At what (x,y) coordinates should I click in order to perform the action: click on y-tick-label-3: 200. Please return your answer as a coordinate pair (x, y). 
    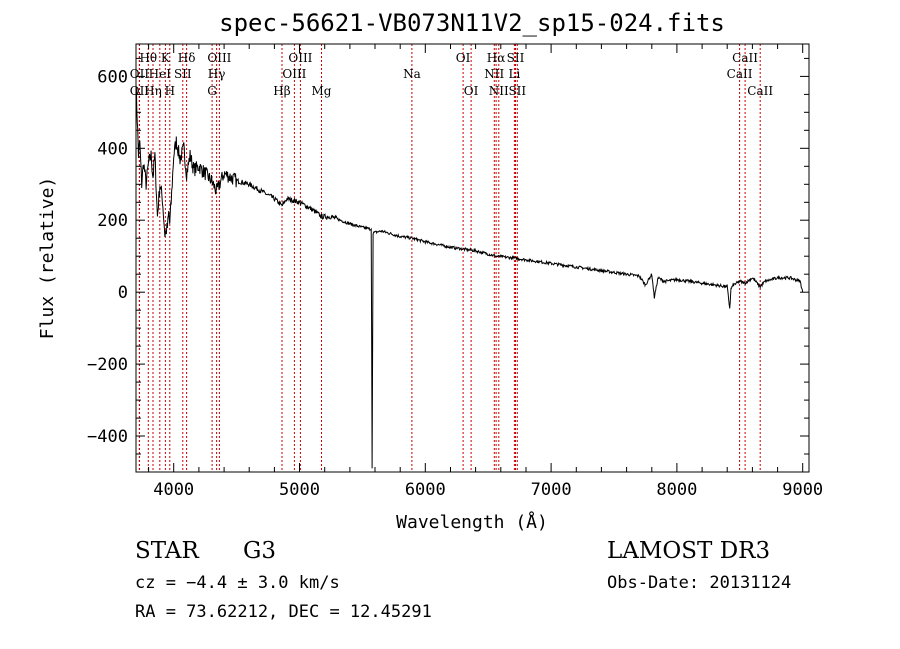
    Looking at the image, I should click on (112, 221).